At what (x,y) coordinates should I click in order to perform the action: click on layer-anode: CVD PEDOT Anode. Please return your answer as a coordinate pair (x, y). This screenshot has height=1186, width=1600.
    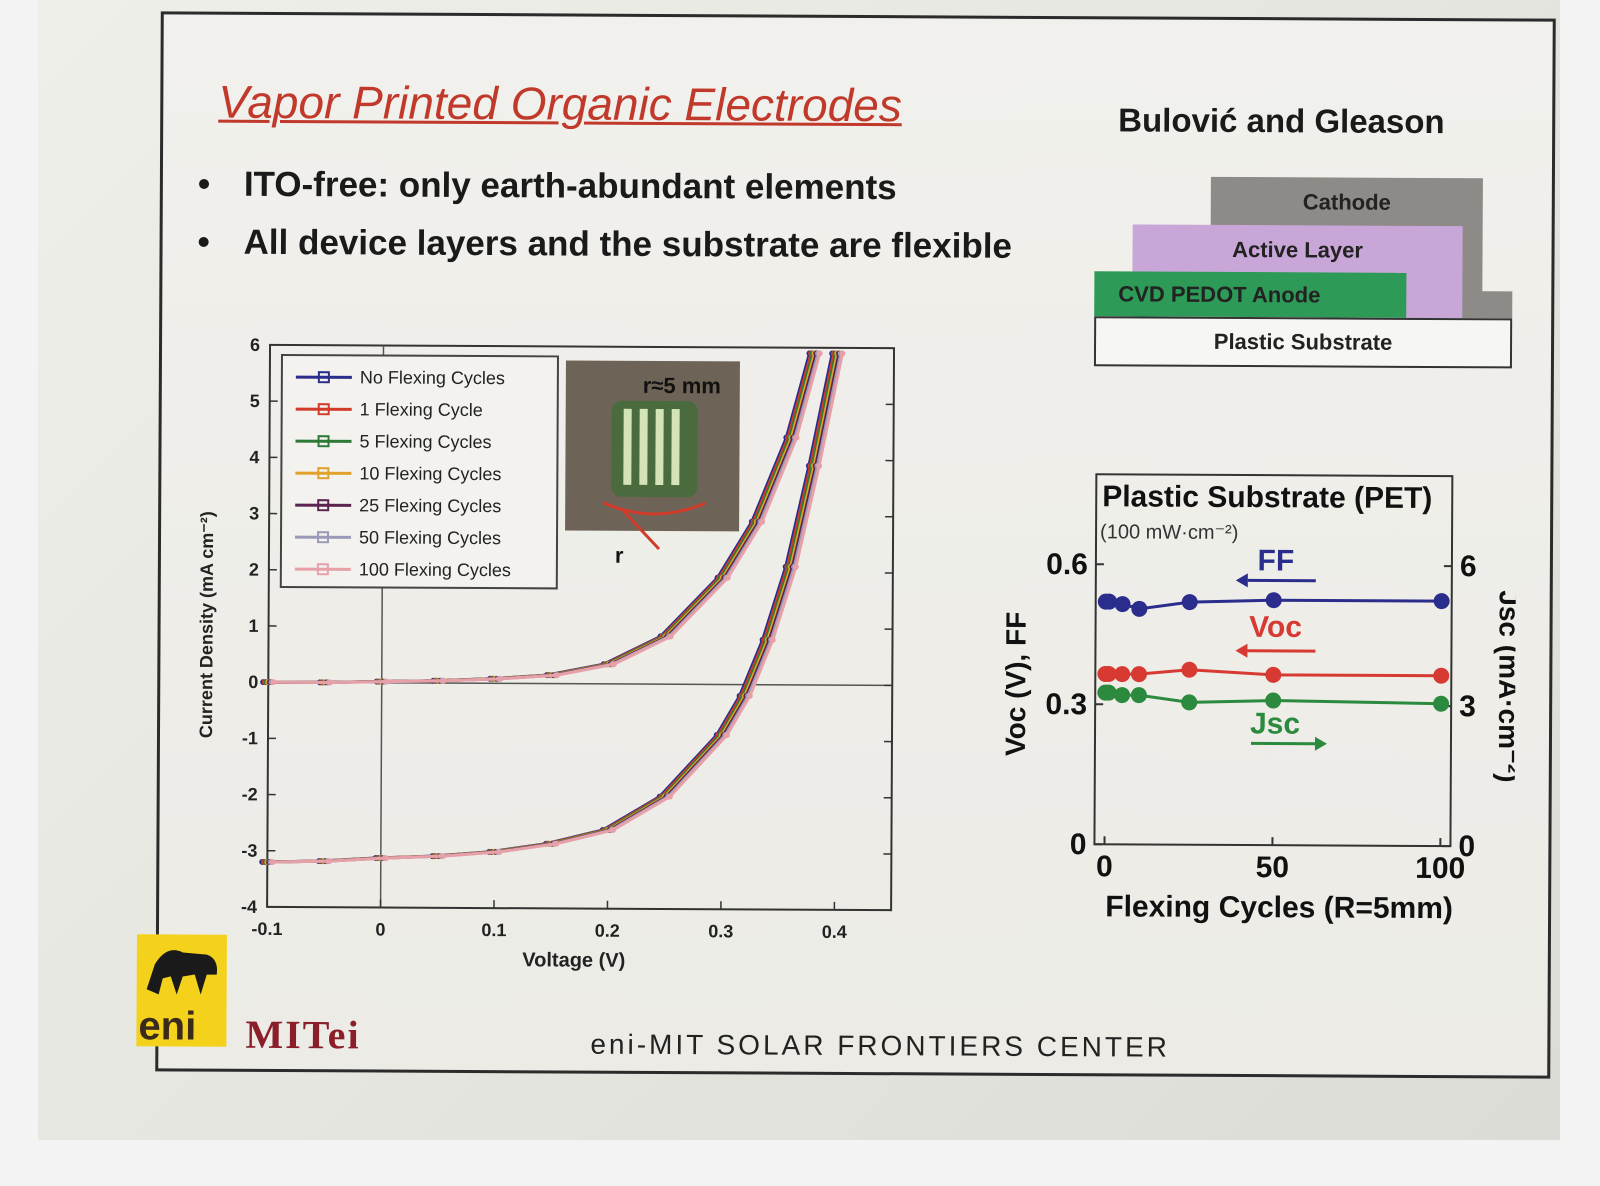
    Looking at the image, I should click on (1250, 294).